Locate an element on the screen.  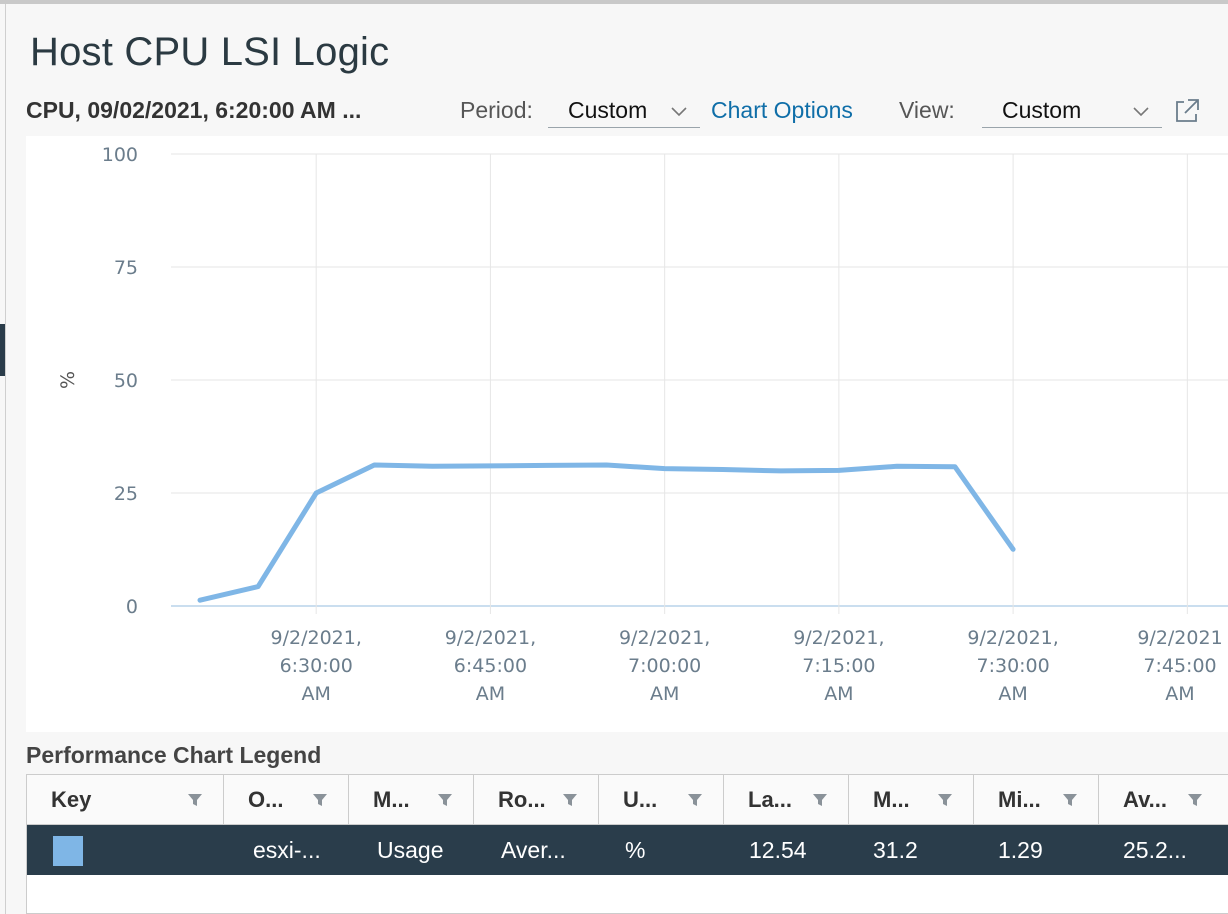
x-tick-label: 6:30:00 is located at coordinates (316, 666).